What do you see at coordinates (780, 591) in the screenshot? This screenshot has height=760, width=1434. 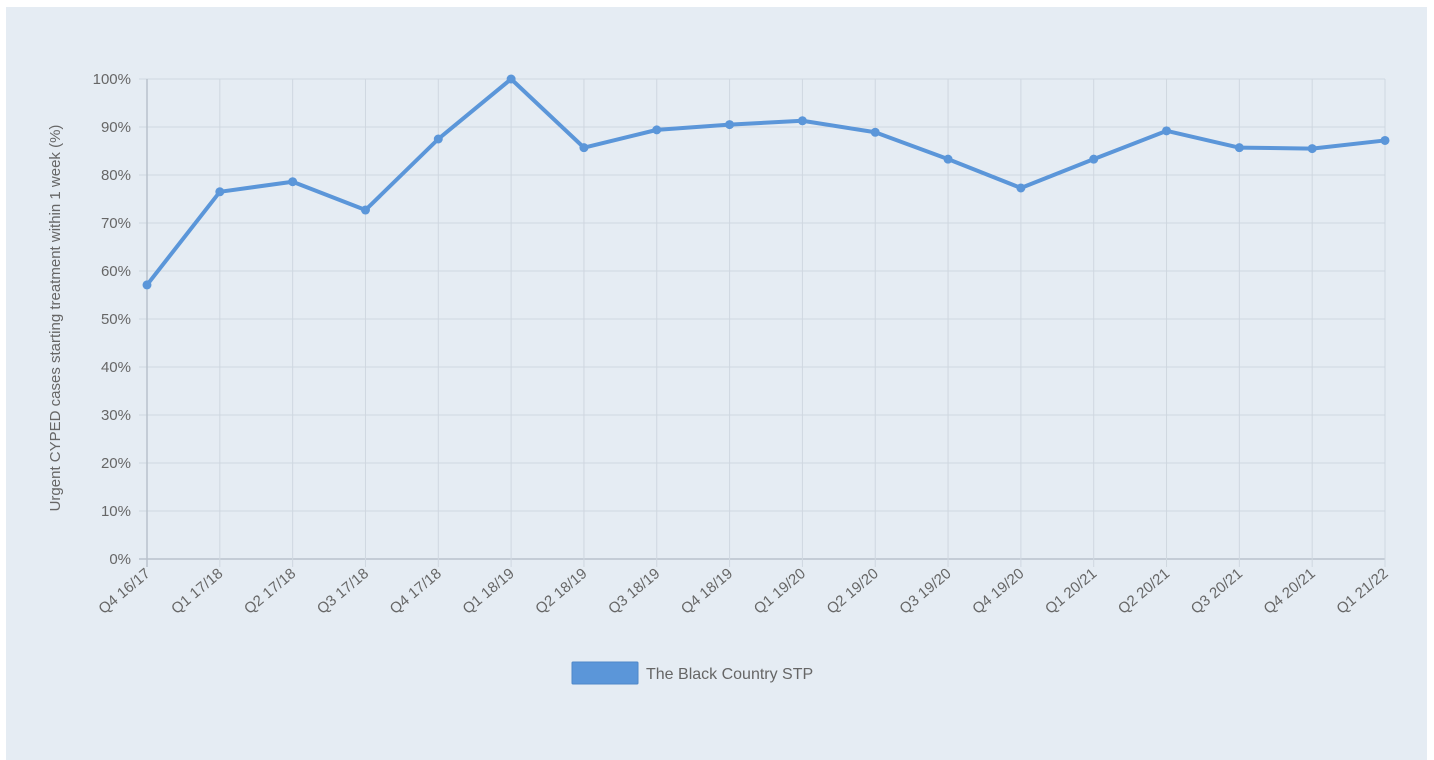 I see `x-tick-label: Q1 19/20` at bounding box center [780, 591].